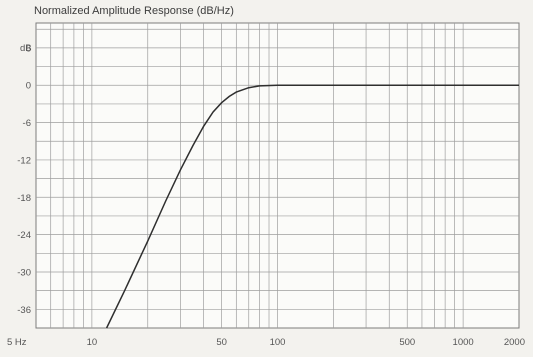  I want to click on x-tick-label: 500, so click(407, 342).